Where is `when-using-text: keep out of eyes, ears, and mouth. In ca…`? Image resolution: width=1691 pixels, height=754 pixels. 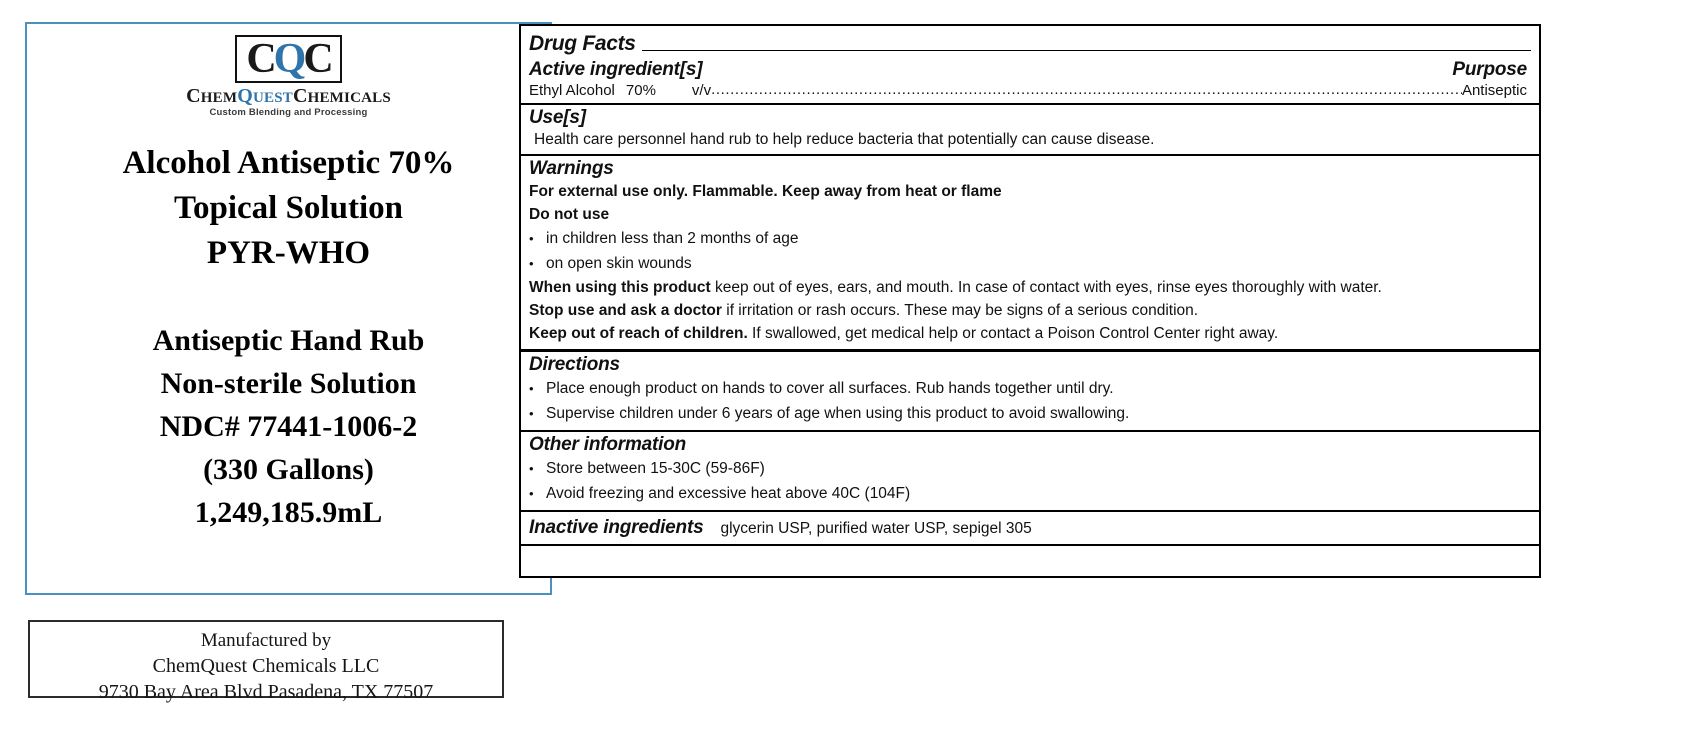
when-using-text: keep out of eyes, ears, and mouth. In ca… is located at coordinates (1046, 287).